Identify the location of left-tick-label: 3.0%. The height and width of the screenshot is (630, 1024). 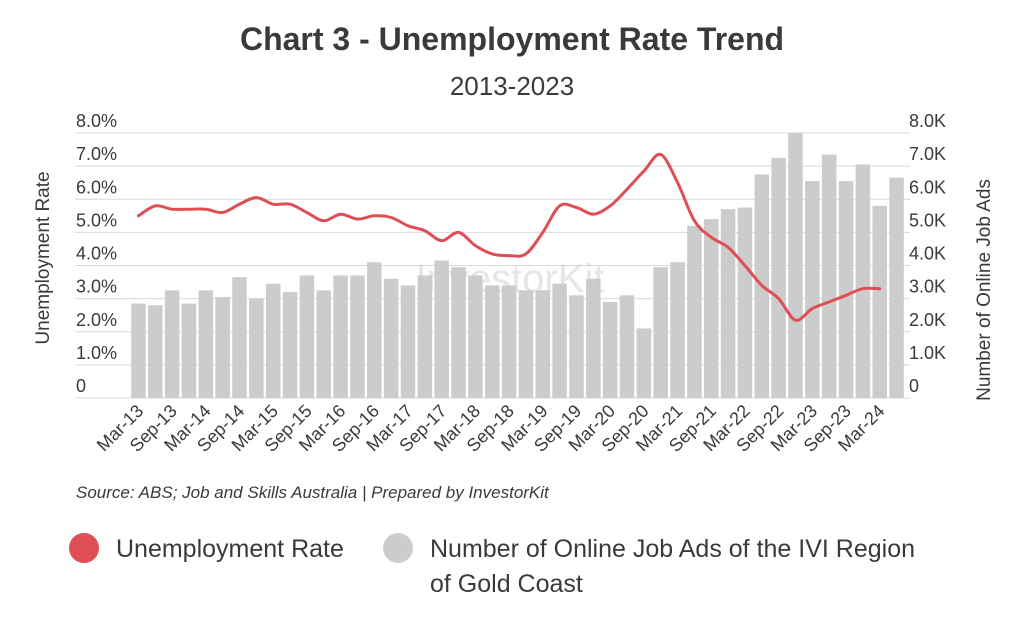
(96, 287).